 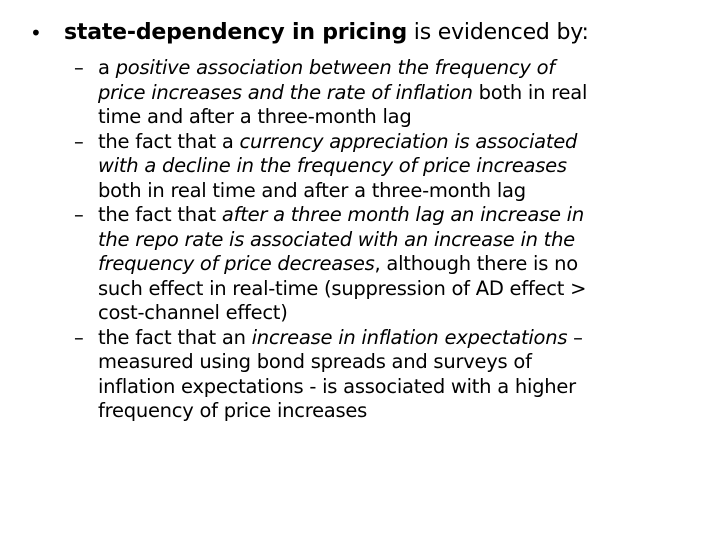 What do you see at coordinates (402, 214) in the screenshot?
I see `italic-text-segment: after a three month lag an increase in` at bounding box center [402, 214].